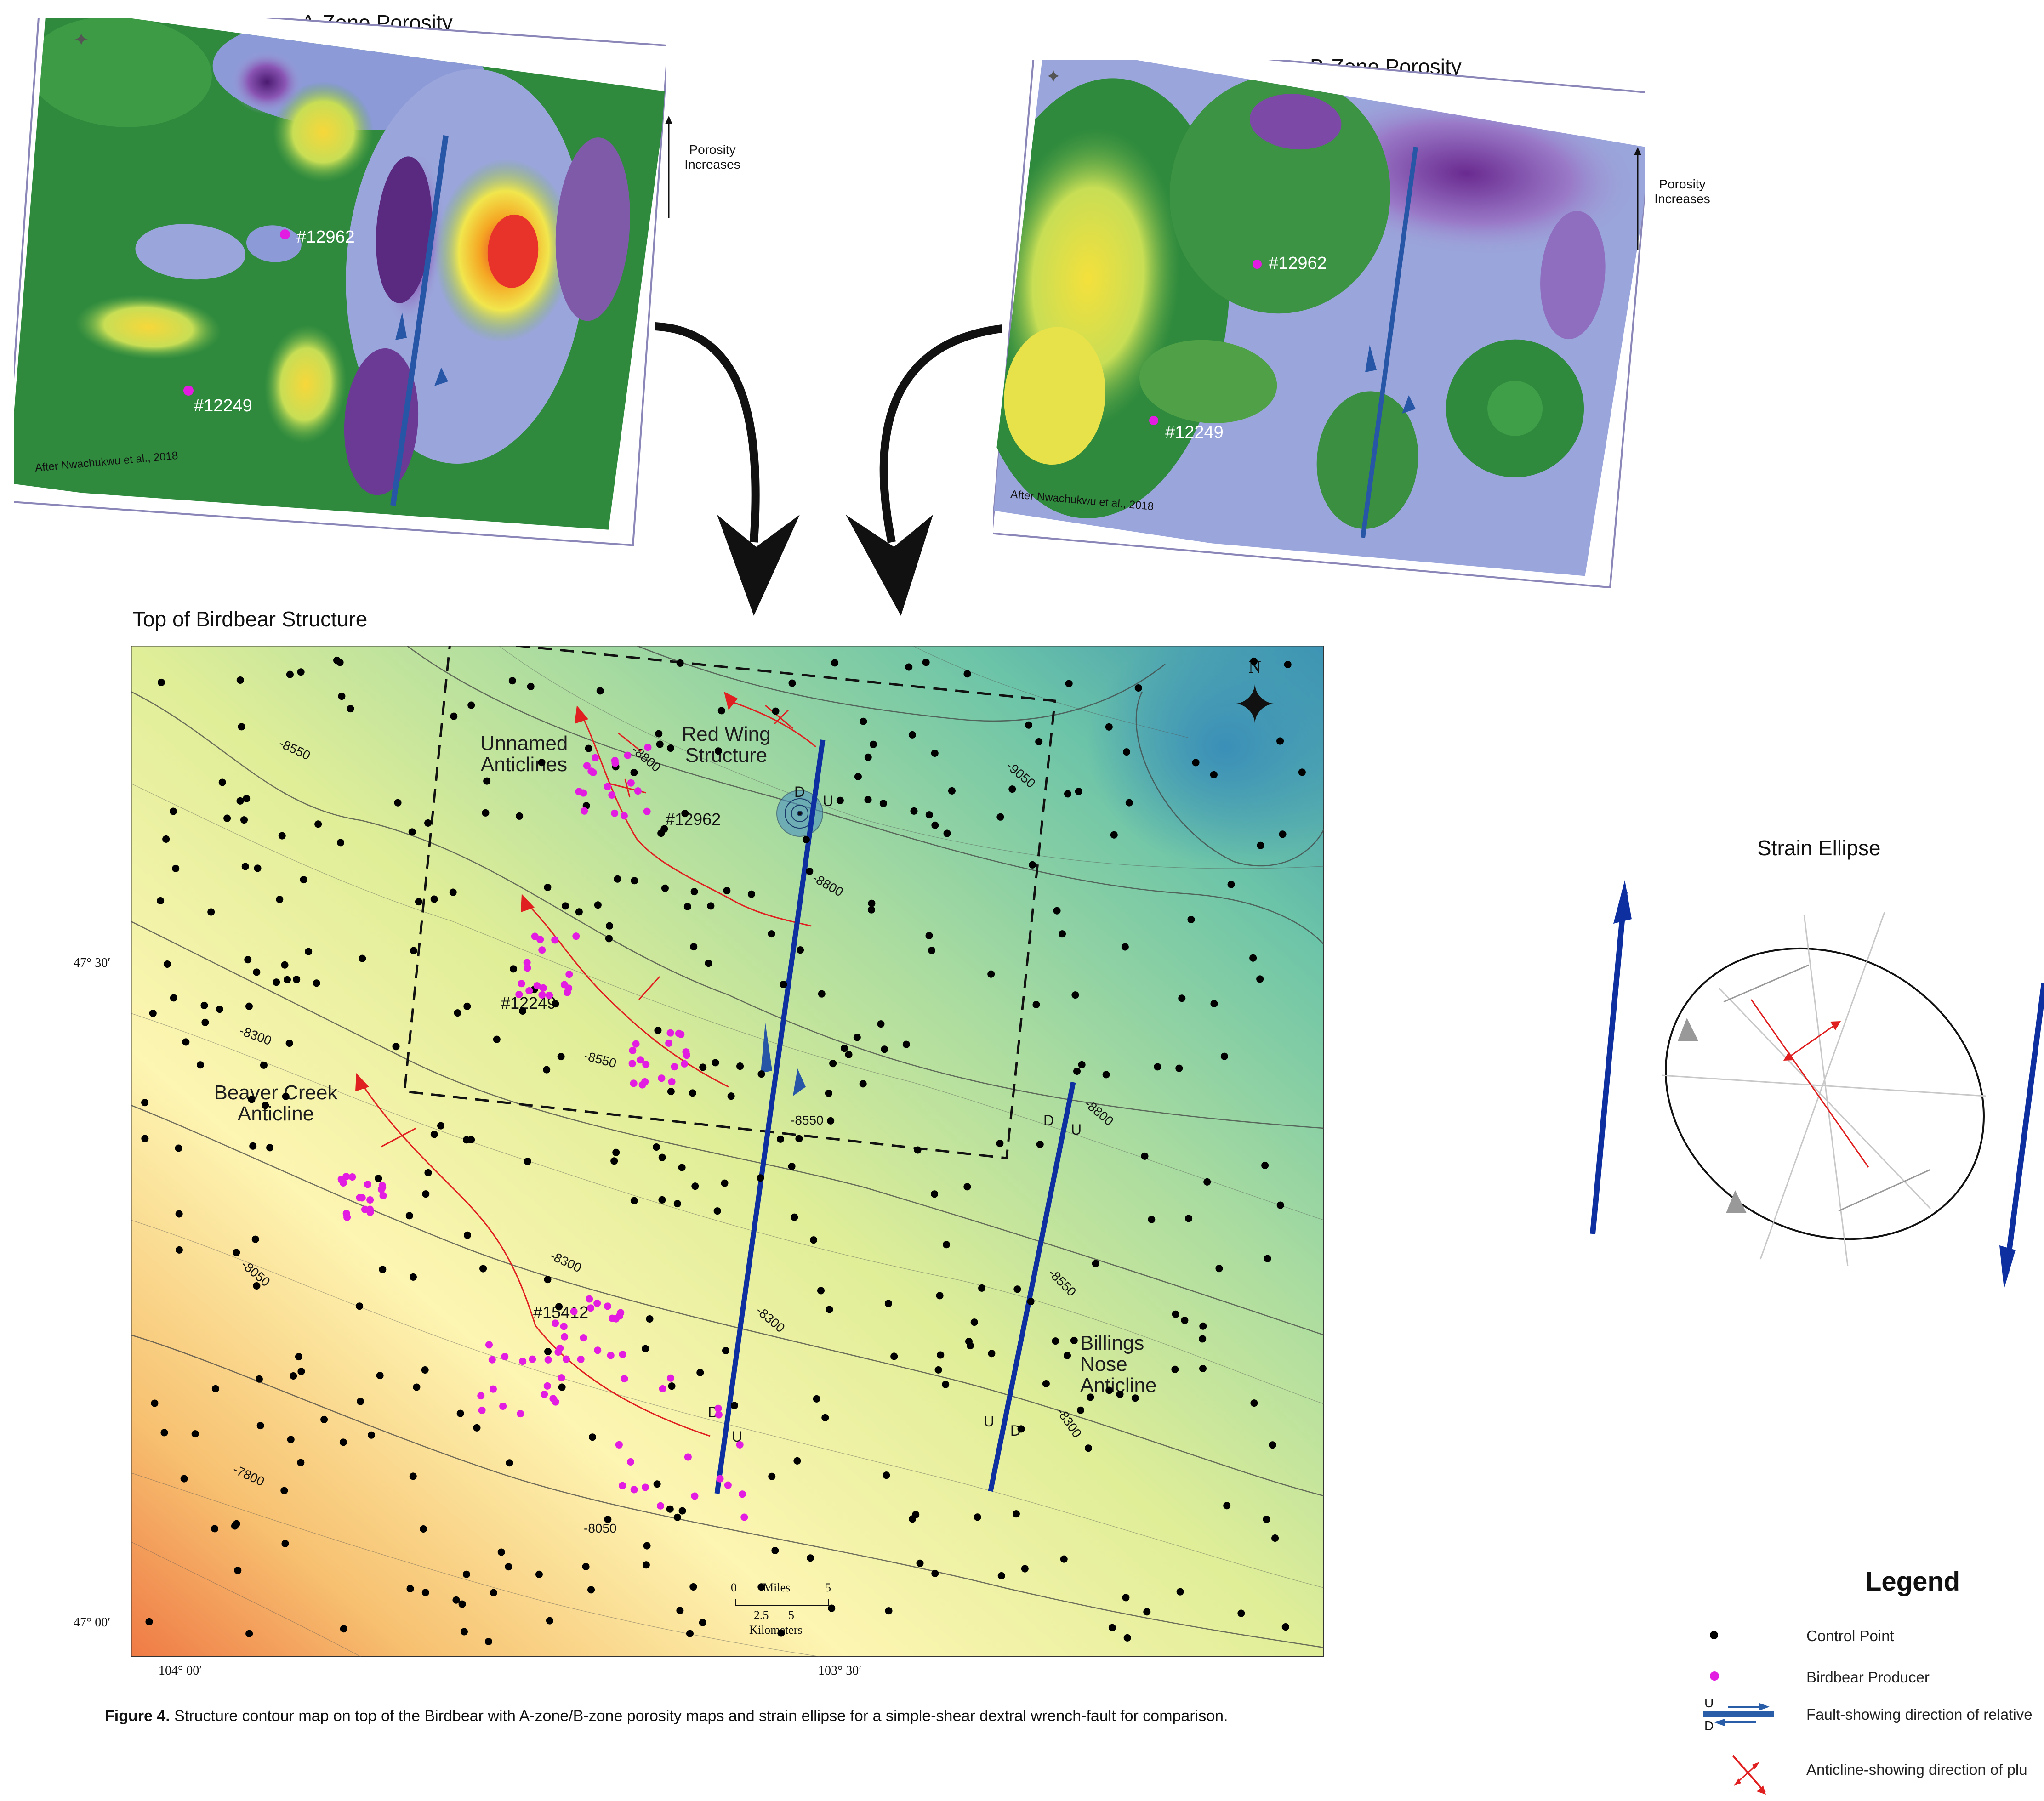  What do you see at coordinates (776, 1629) in the screenshot?
I see `scale-km-label: Kilometers` at bounding box center [776, 1629].